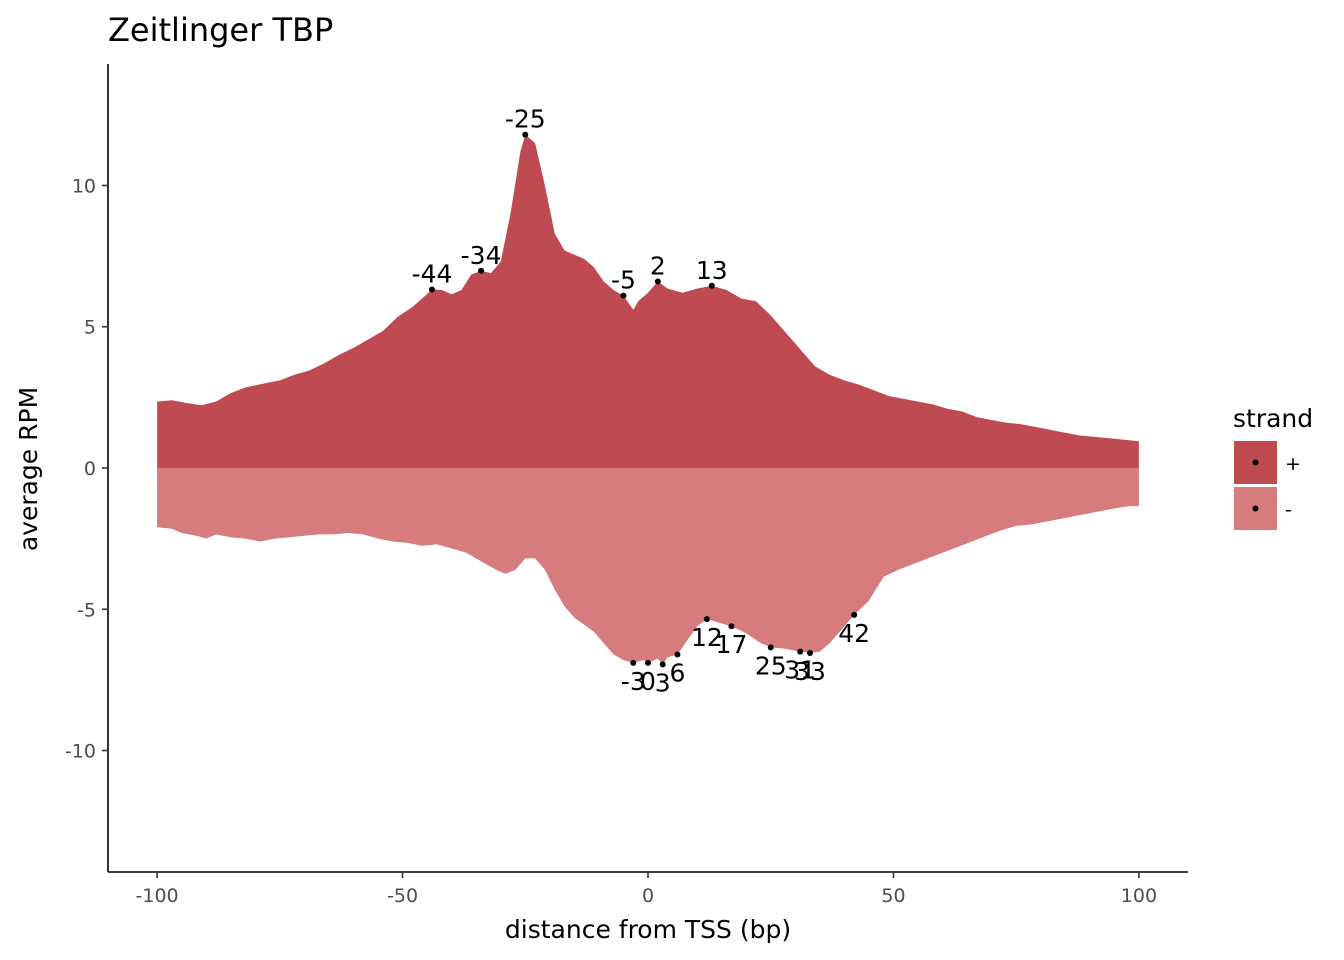 Image resolution: width=1344 pixels, height=960 pixels. What do you see at coordinates (732, 644) in the screenshot?
I see `peak-label: 17` at bounding box center [732, 644].